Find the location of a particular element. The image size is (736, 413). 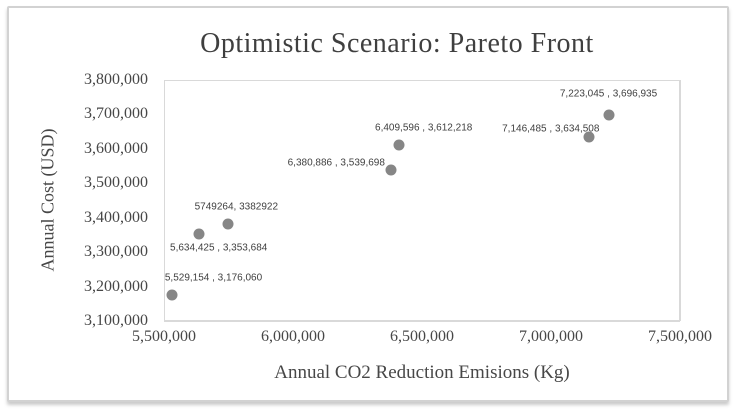

x-tick-label: 7,500,000 is located at coordinates (680, 336).